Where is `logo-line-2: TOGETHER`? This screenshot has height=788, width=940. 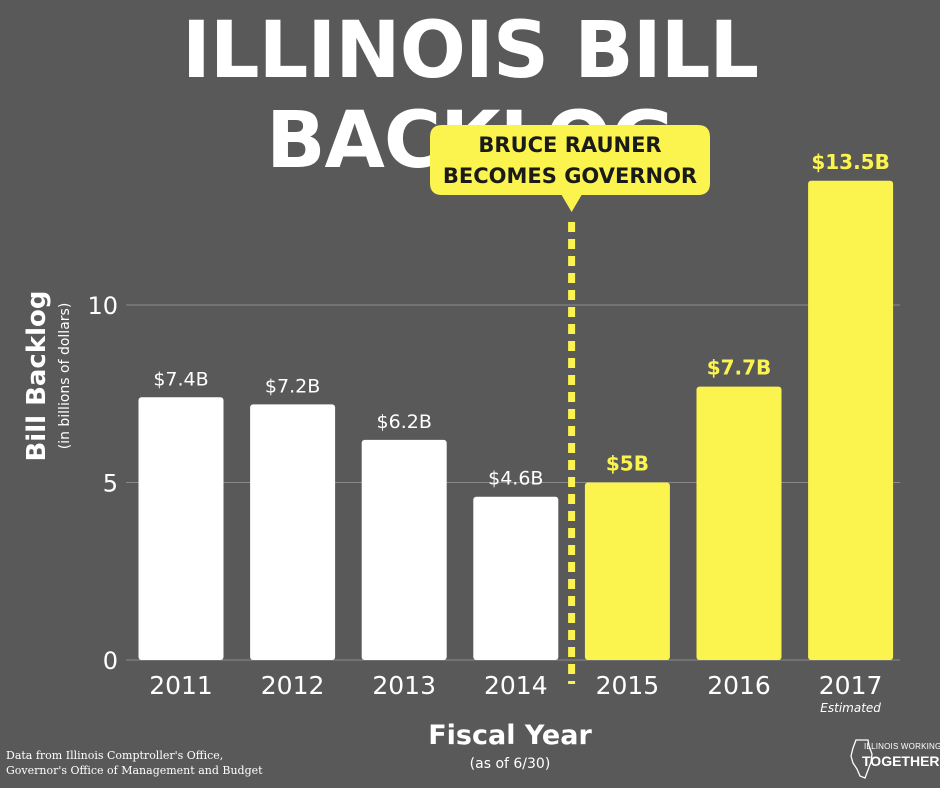 logo-line-2: TOGETHER is located at coordinates (901, 761).